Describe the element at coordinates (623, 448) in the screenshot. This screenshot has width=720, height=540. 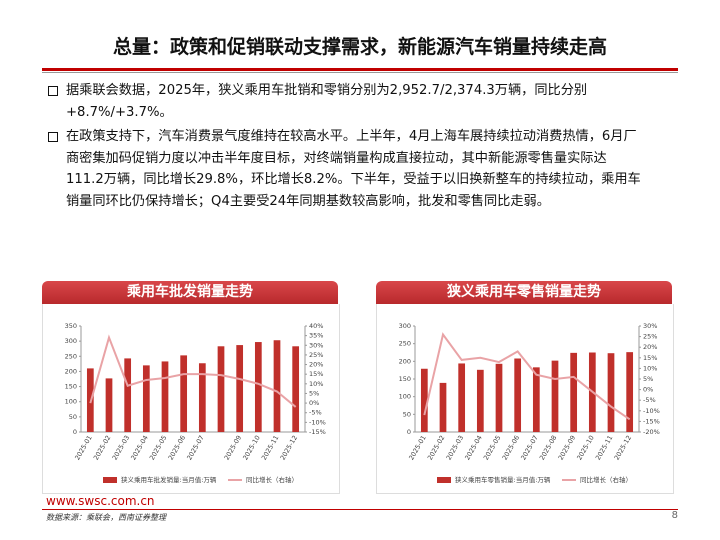
I see `x-tick-label: 2025-12` at that location.